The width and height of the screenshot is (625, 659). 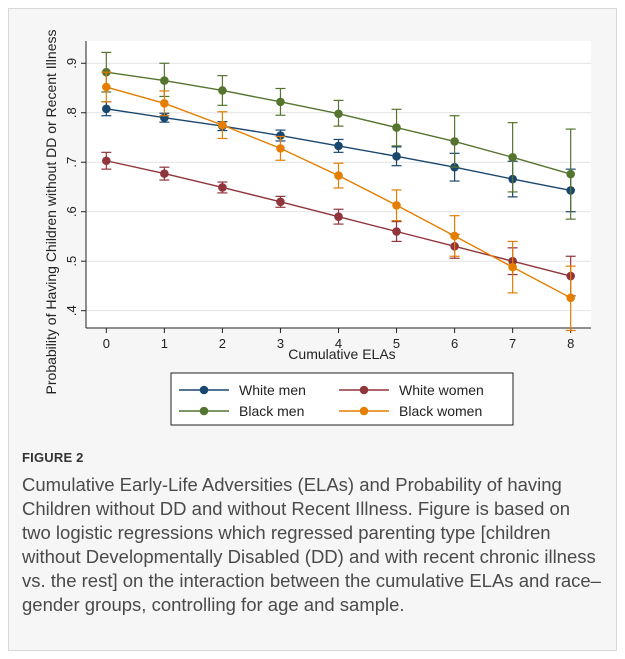 What do you see at coordinates (364, 390) in the screenshot?
I see `legend-white-women-marker` at bounding box center [364, 390].